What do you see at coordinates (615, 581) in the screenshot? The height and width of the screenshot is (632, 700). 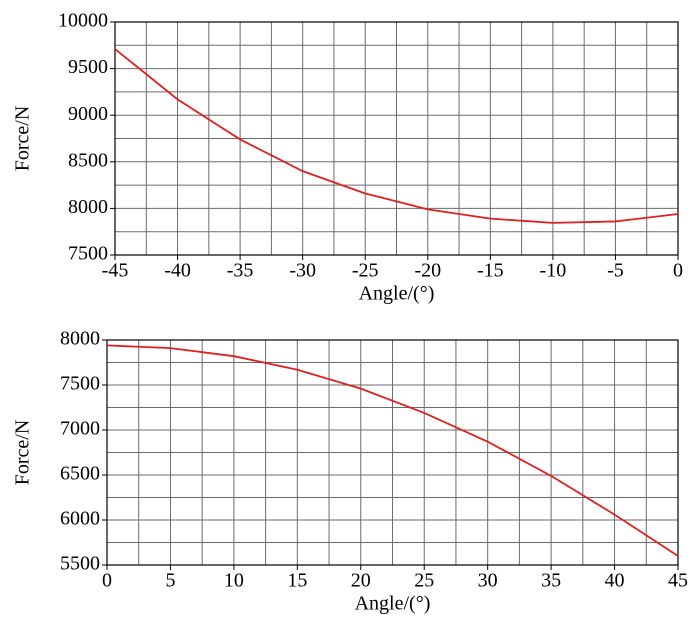 I see `x-tick-label: 40` at bounding box center [615, 581].